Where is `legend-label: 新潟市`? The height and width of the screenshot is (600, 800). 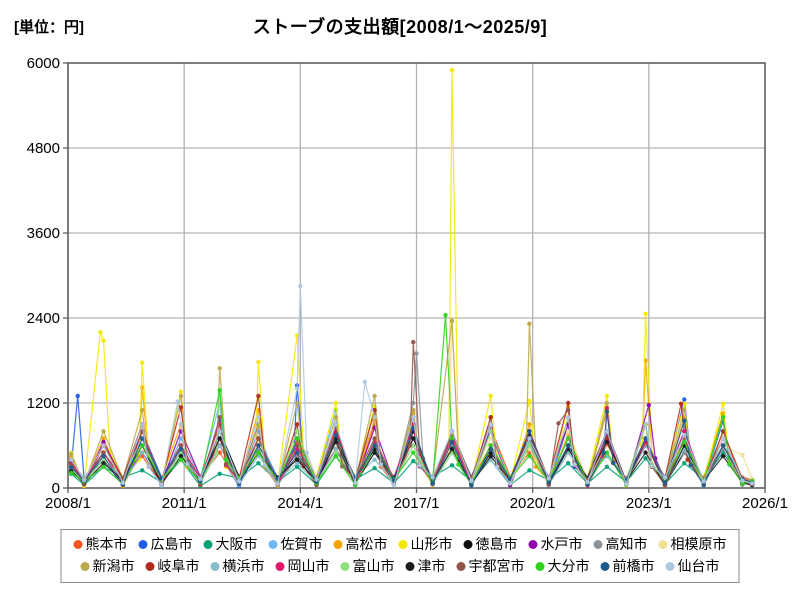
legend-label: 新潟市 is located at coordinates (113, 566).